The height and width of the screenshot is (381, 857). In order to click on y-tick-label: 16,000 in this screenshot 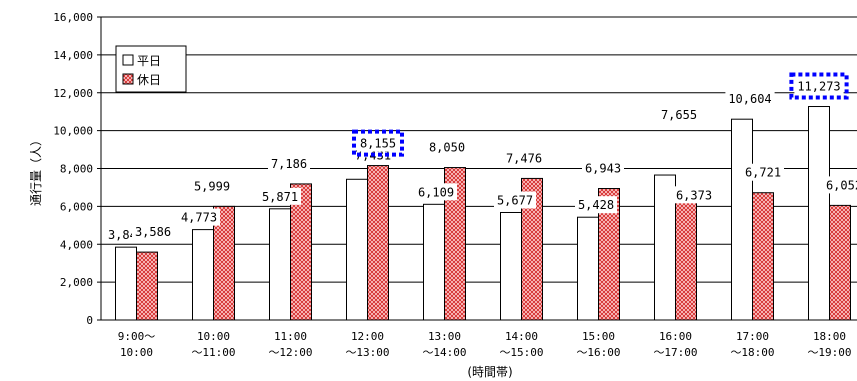, I will do `click(73, 17)`.